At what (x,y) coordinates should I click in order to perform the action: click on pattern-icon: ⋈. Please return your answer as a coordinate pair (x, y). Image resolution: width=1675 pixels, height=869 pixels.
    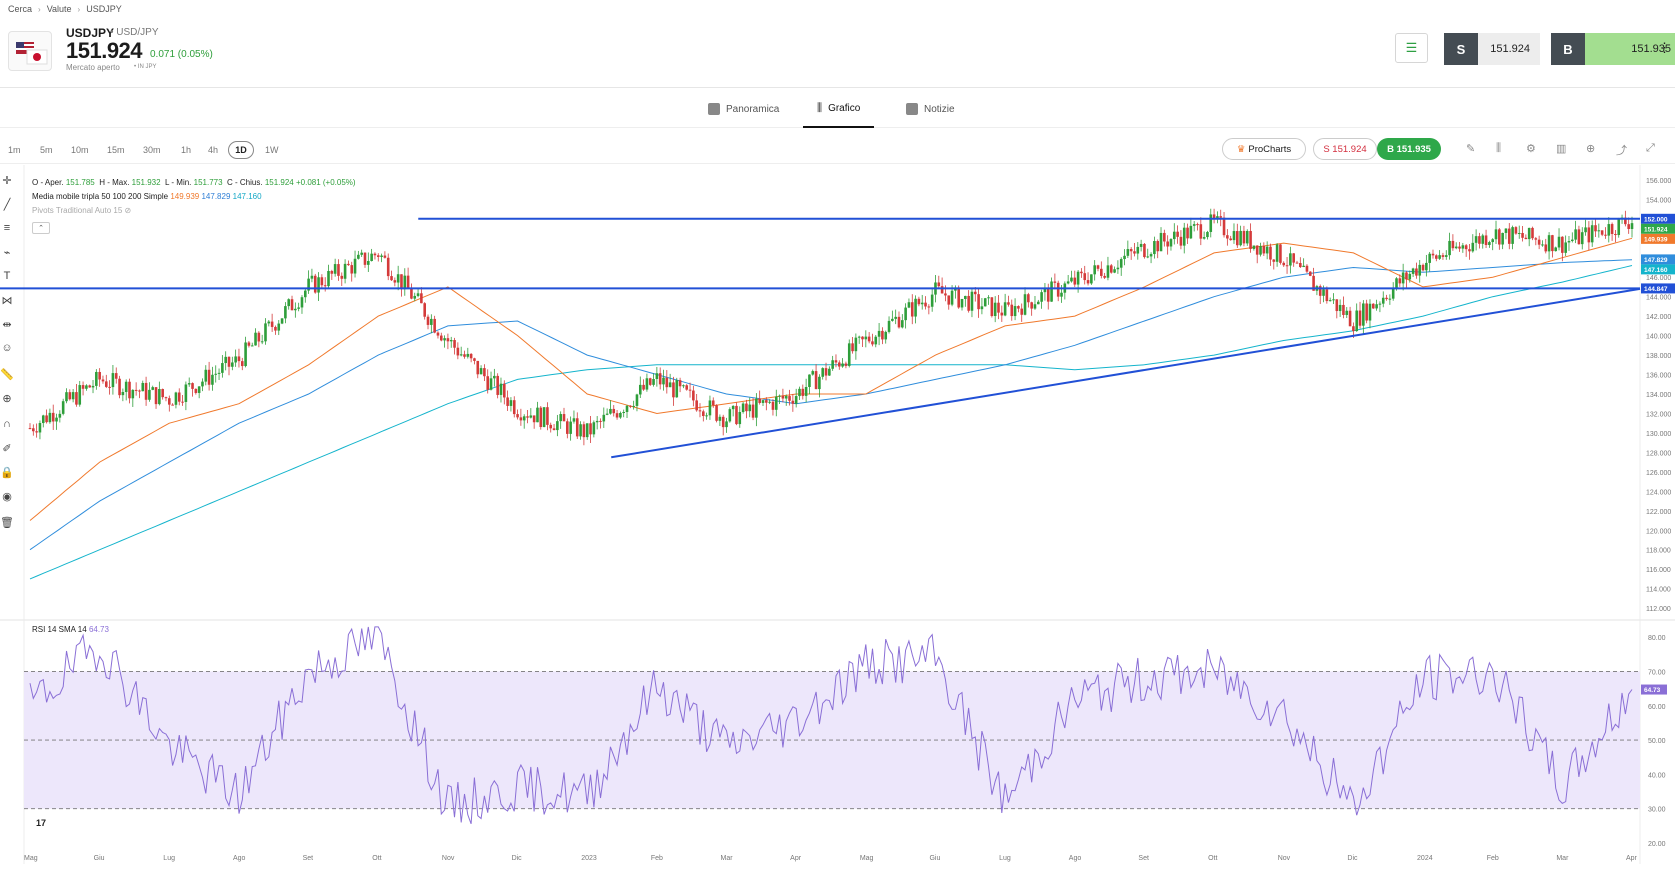
    Looking at the image, I should click on (7, 301).